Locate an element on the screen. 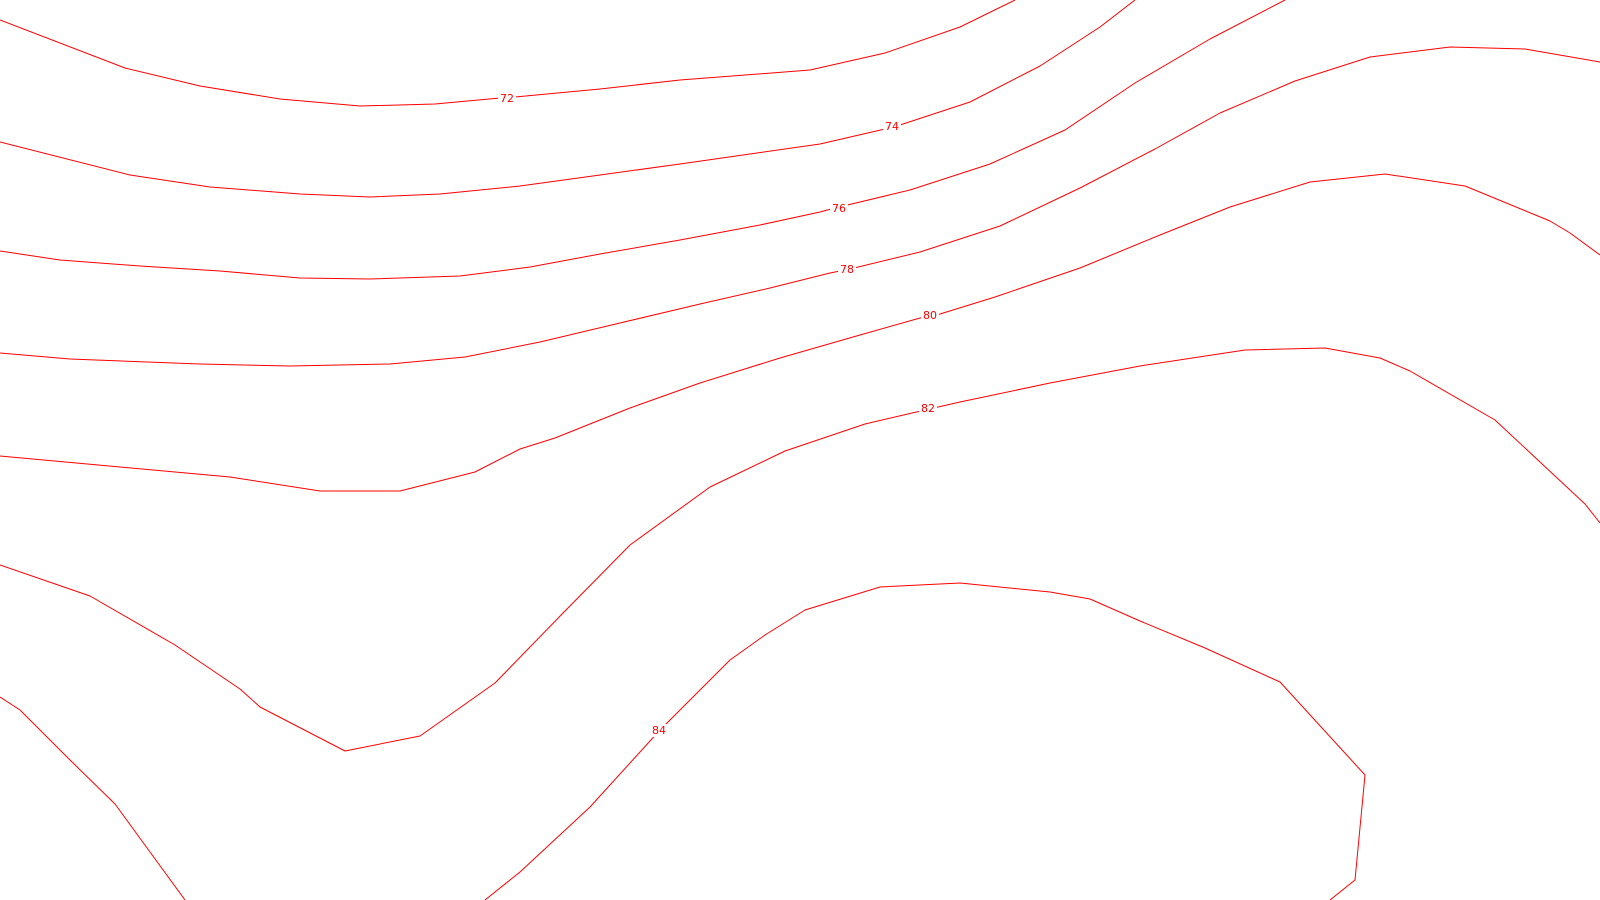 The height and width of the screenshot is (900, 1600). contour-label-74: 74 is located at coordinates (892, 126).